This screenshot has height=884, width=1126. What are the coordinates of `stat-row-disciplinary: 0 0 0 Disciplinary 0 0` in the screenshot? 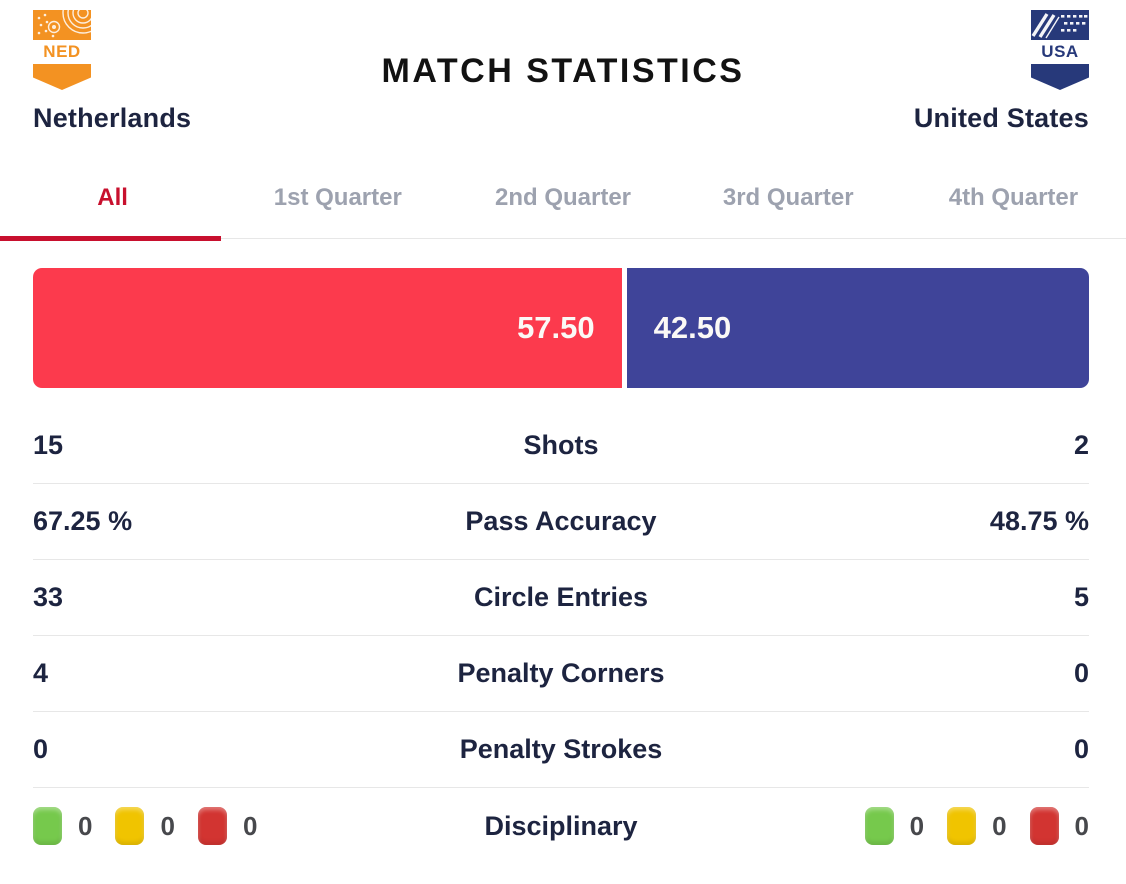 It's located at (561, 826).